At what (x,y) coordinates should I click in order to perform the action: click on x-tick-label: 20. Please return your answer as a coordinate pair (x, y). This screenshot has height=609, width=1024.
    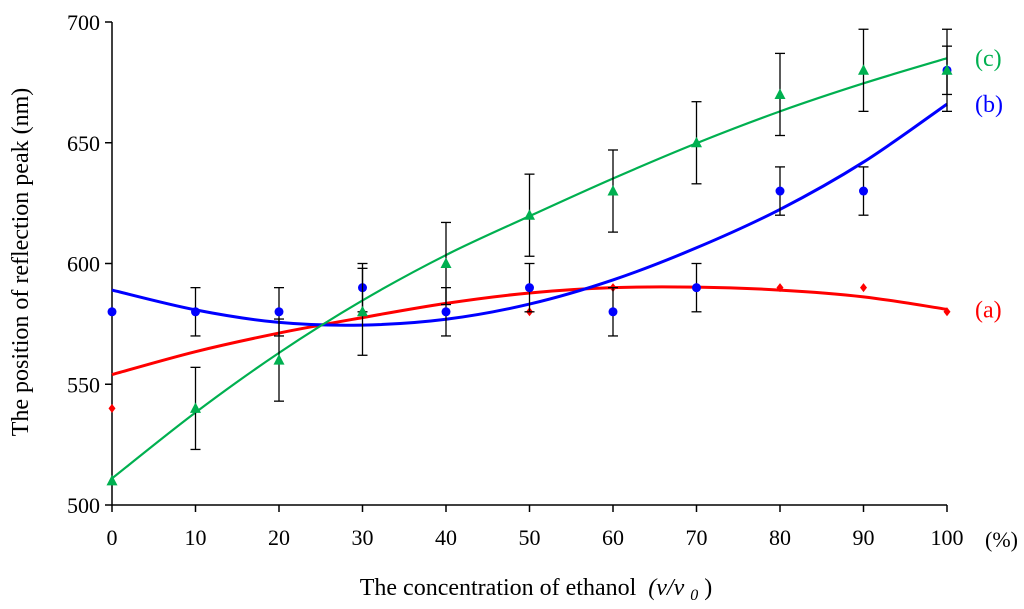
    Looking at the image, I should click on (279, 537).